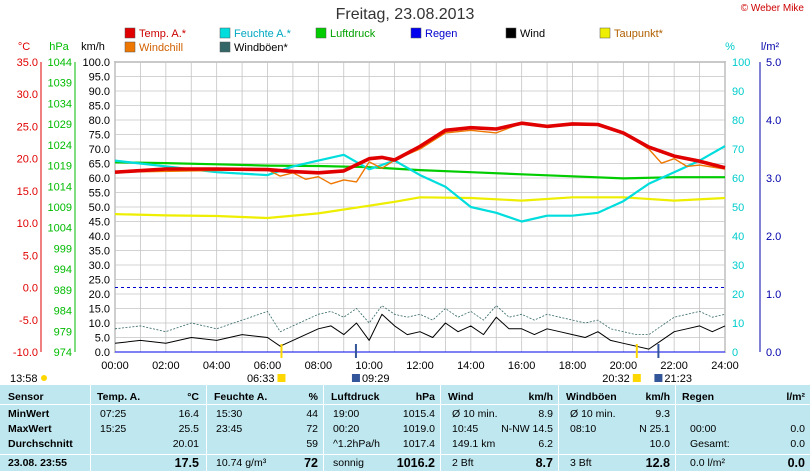 The image size is (810, 471). I want to click on wind-tick-label: 35.0, so click(99, 252).